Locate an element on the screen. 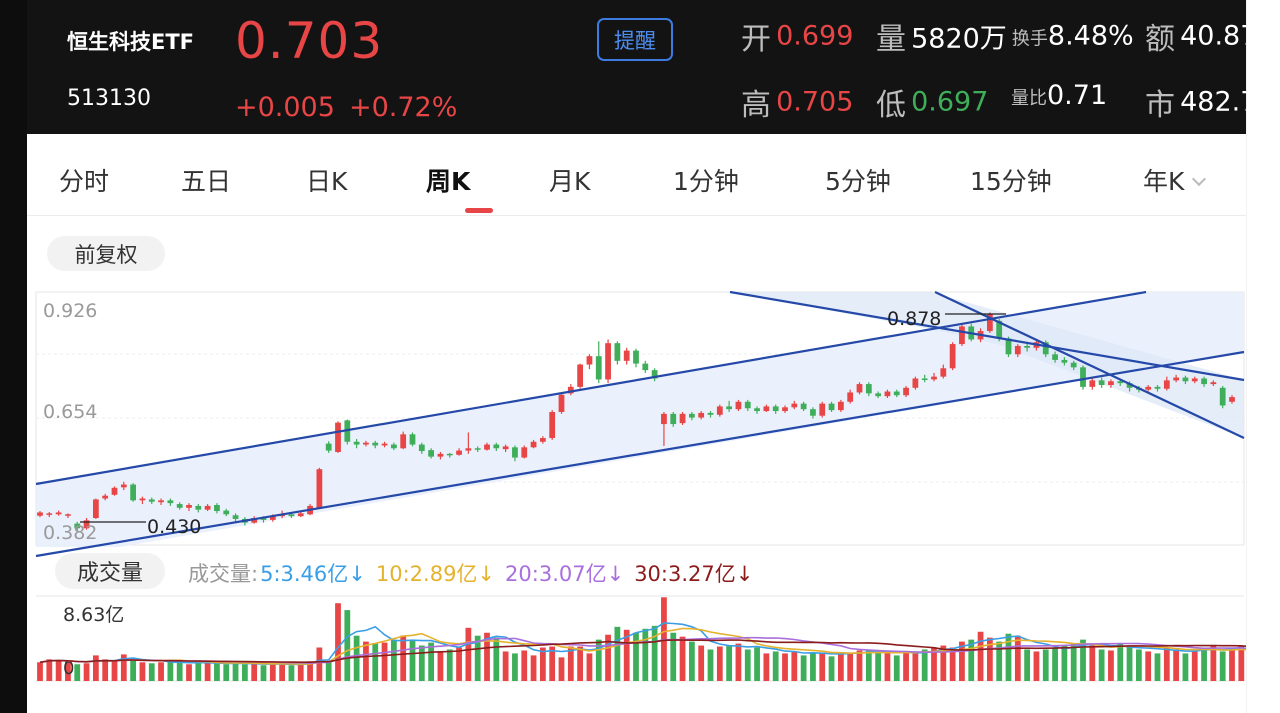  y-axis-labels: 0.926 0.654 0.382 is located at coordinates (70, 422).